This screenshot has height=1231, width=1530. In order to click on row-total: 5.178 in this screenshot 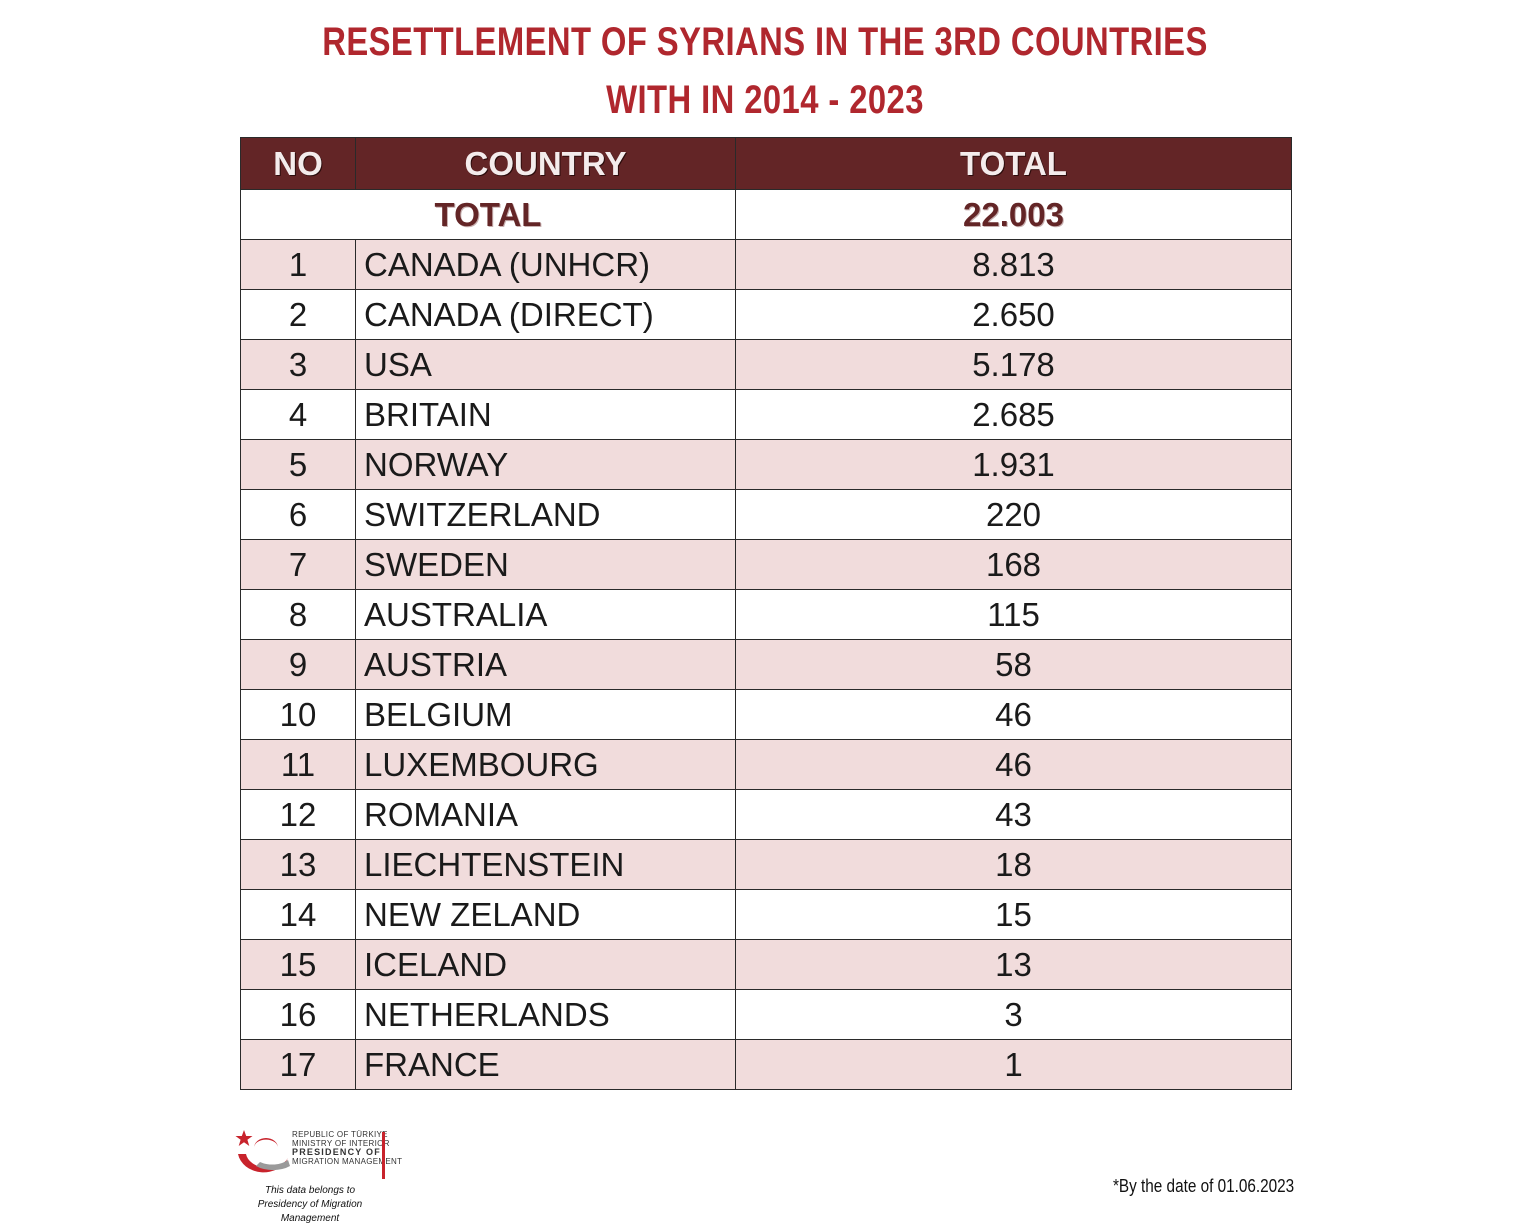, I will do `click(1013, 364)`.